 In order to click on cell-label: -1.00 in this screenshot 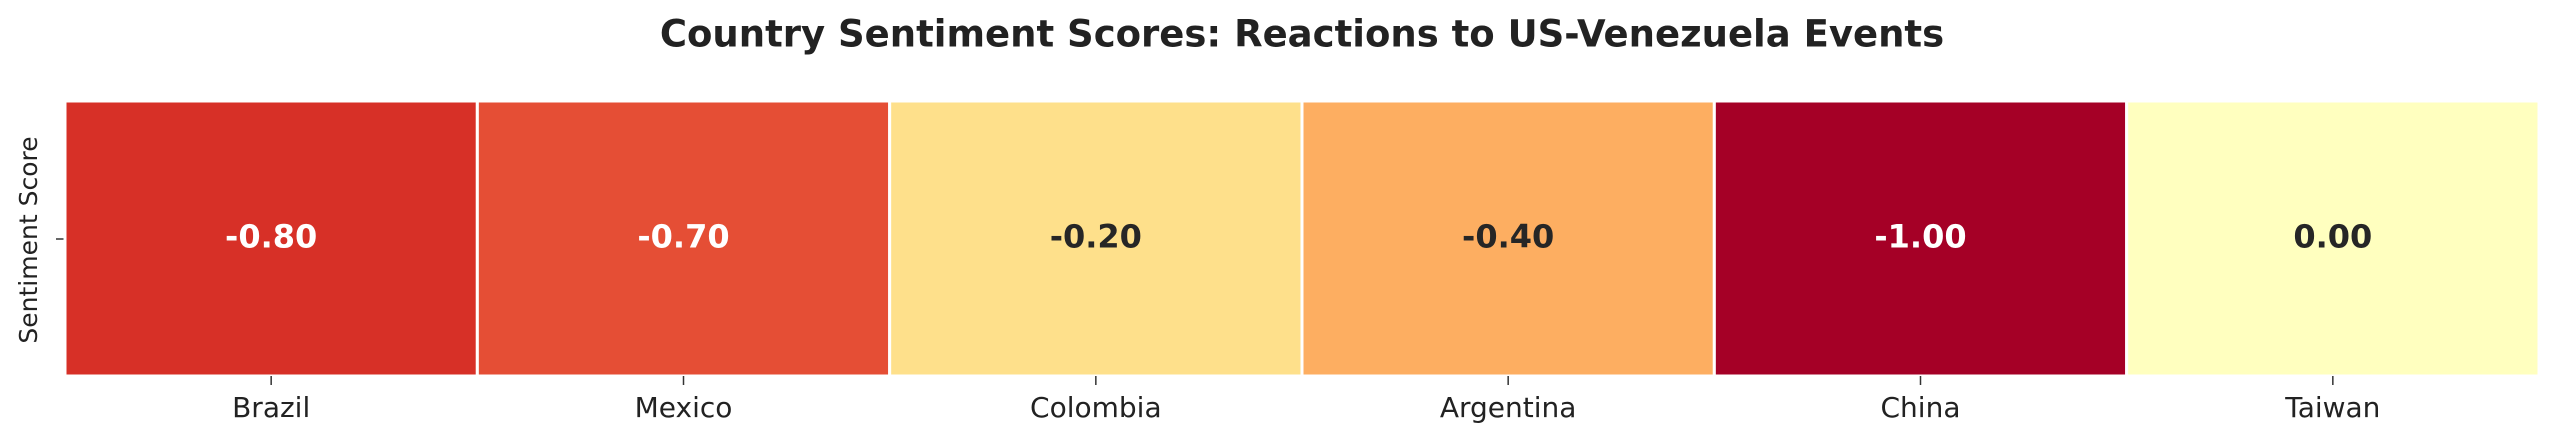, I will do `click(1920, 237)`.